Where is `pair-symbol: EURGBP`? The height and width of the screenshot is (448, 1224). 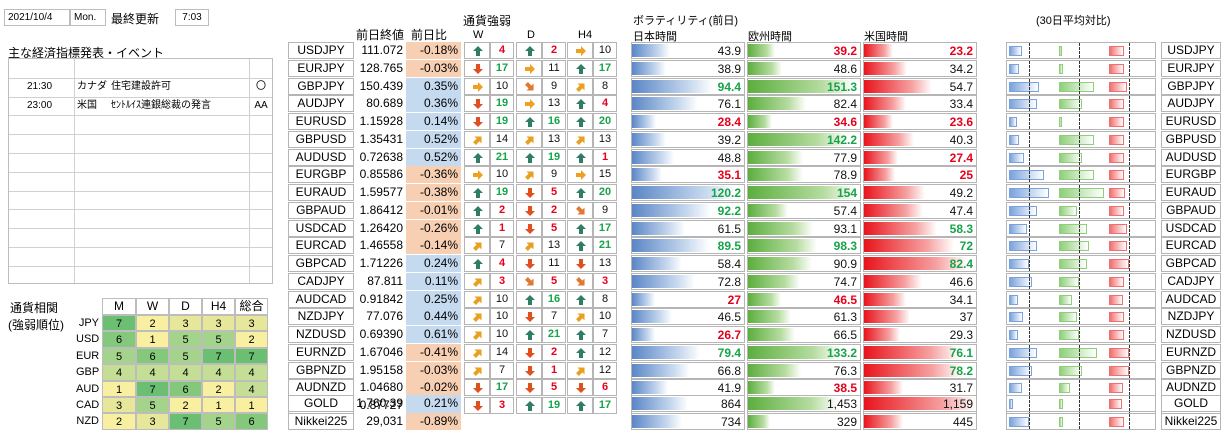 pair-symbol: EURGBP is located at coordinates (321, 174).